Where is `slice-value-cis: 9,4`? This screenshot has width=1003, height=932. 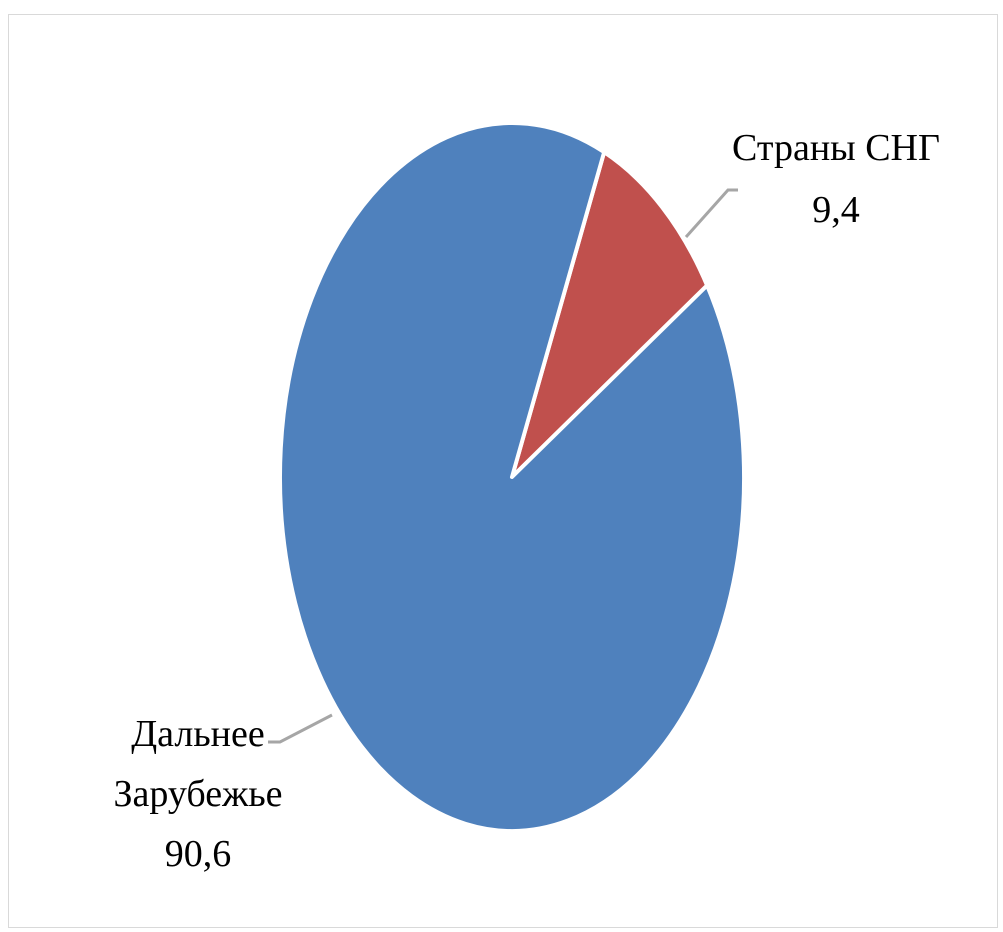 slice-value-cis: 9,4 is located at coordinates (836, 210).